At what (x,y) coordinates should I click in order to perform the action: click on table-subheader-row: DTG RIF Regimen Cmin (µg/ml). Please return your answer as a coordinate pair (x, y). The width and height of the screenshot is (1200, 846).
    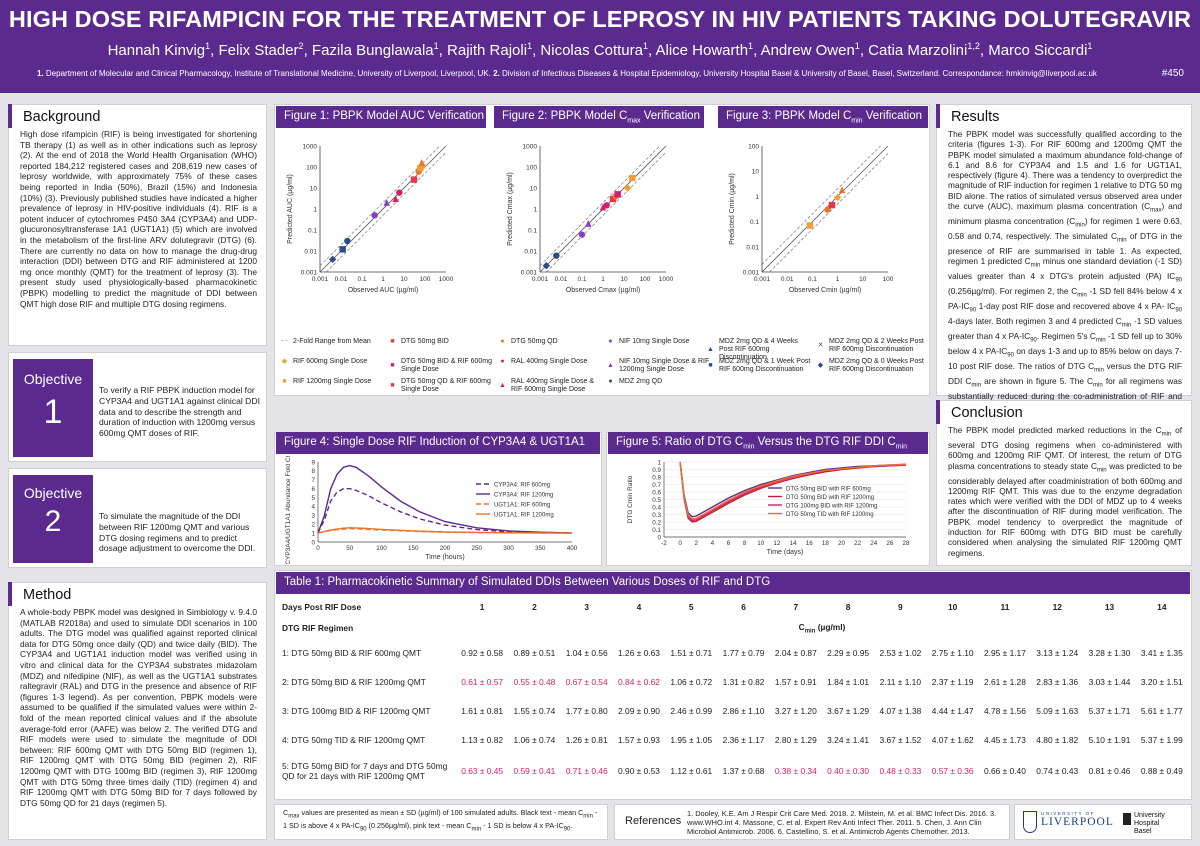
    Looking at the image, I should click on (734, 628).